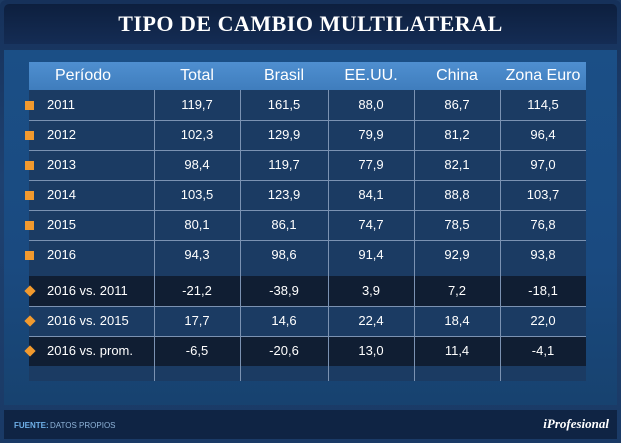 The height and width of the screenshot is (443, 621). Describe the element at coordinates (543, 350) in the screenshot. I see `cell-zona-euro: -4,1` at that location.